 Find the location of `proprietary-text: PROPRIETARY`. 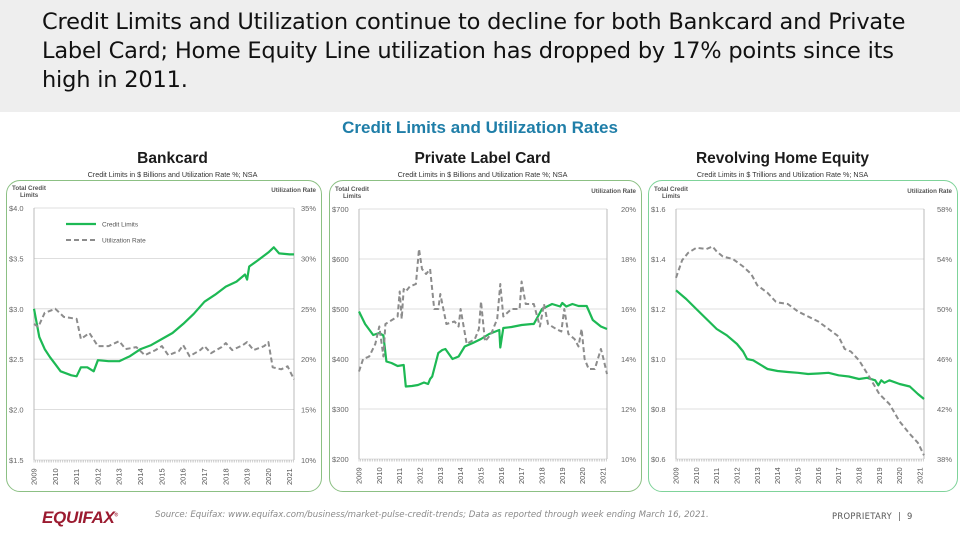

proprietary-text: PROPRIETARY is located at coordinates (862, 516).